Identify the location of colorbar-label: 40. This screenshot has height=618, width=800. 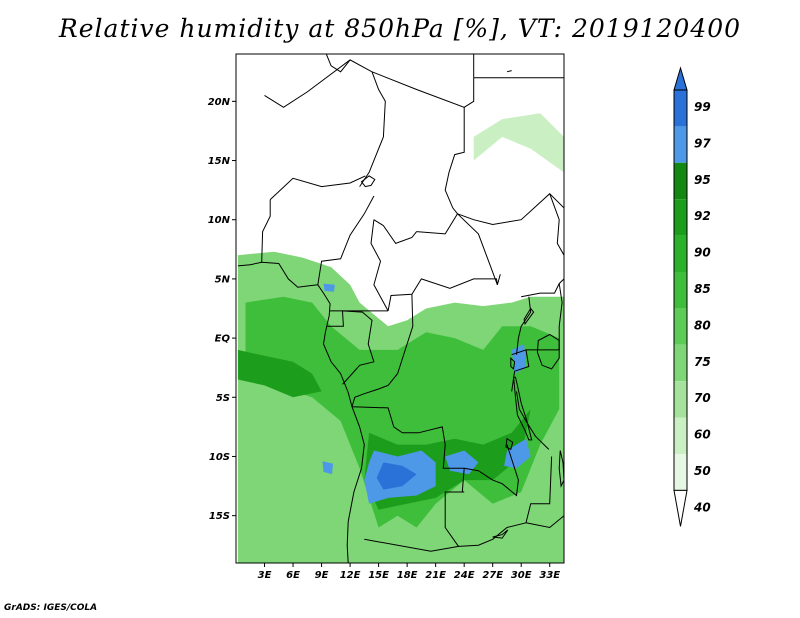
(702, 507).